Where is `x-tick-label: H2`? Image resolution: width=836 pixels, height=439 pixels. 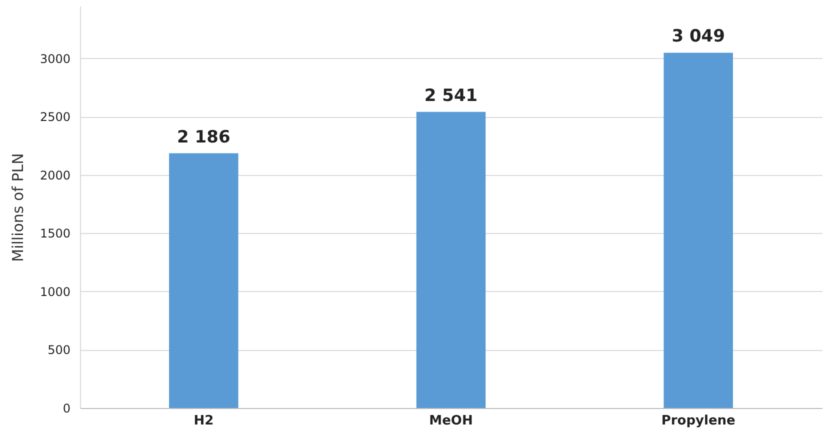 x-tick-label: H2 is located at coordinates (204, 421).